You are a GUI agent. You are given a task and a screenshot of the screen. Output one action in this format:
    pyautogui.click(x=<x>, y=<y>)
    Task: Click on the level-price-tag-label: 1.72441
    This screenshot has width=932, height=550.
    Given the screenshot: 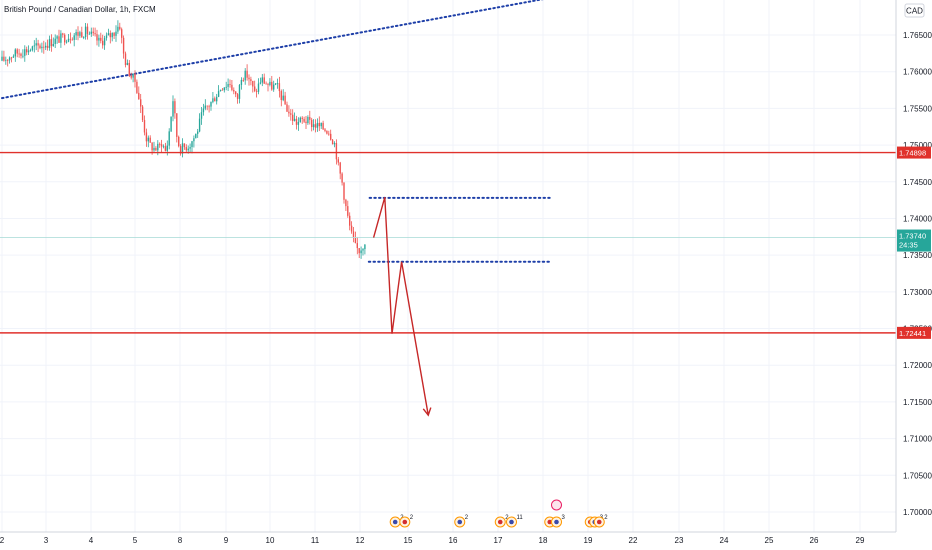 What is the action you would take?
    pyautogui.click(x=912, y=333)
    